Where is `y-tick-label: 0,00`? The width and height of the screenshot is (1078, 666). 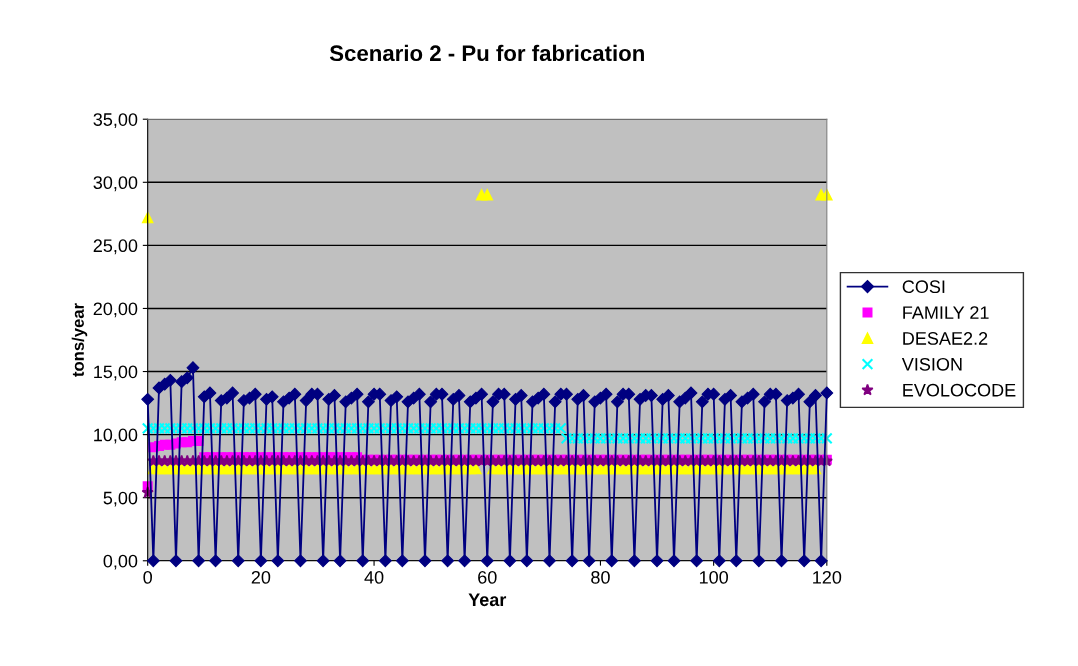 y-tick-label: 0,00 is located at coordinates (120, 562).